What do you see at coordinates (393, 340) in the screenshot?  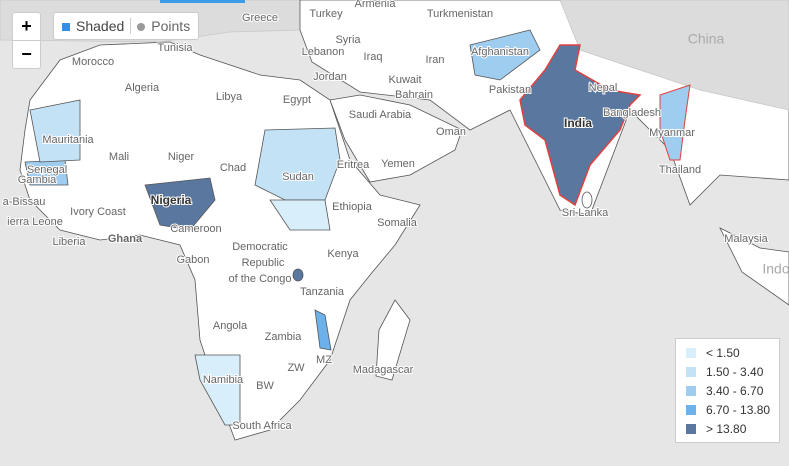 I see `madagascar` at bounding box center [393, 340].